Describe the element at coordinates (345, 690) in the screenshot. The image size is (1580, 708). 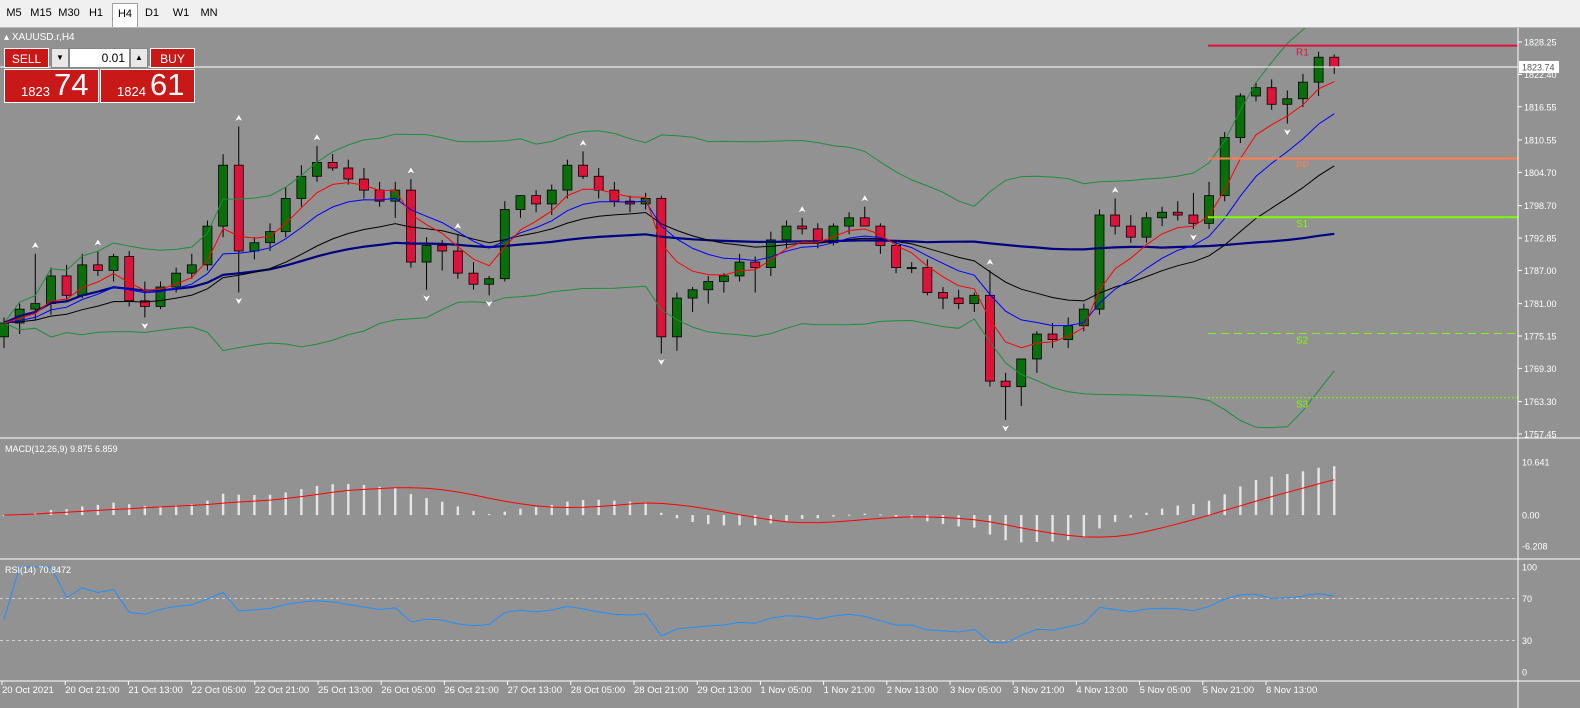
I see `x-tick-label: 25 Oct 13:00` at that location.